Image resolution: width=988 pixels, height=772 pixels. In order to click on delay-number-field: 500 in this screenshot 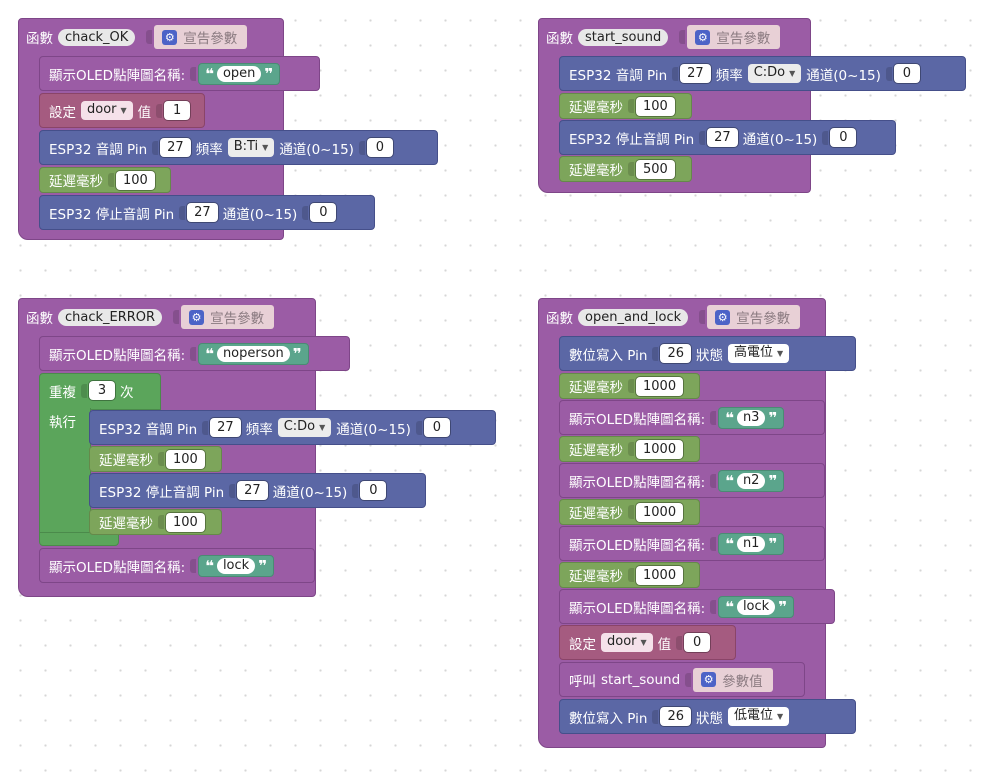, I will do `click(655, 169)`.